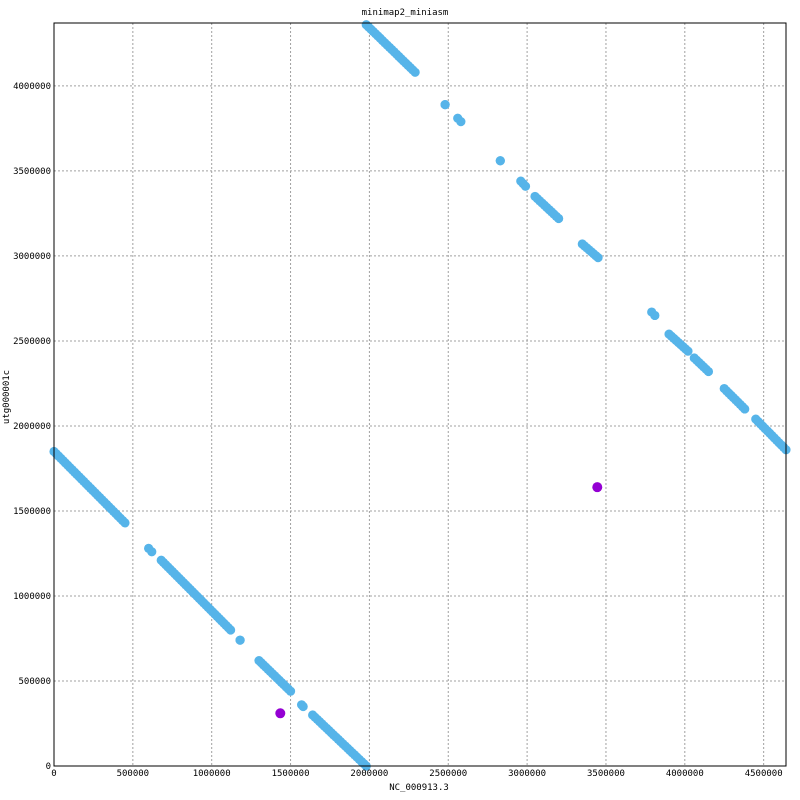 The width and height of the screenshot is (800, 800). I want to click on y-tick-label: 0, so click(48, 767).